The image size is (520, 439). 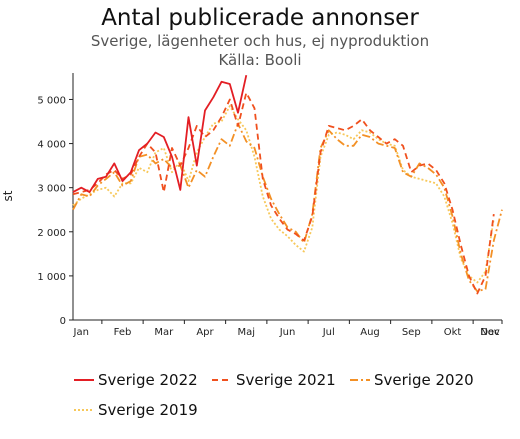 What do you see at coordinates (123, 332) in the screenshot?
I see `x-tick-label: Feb` at bounding box center [123, 332].